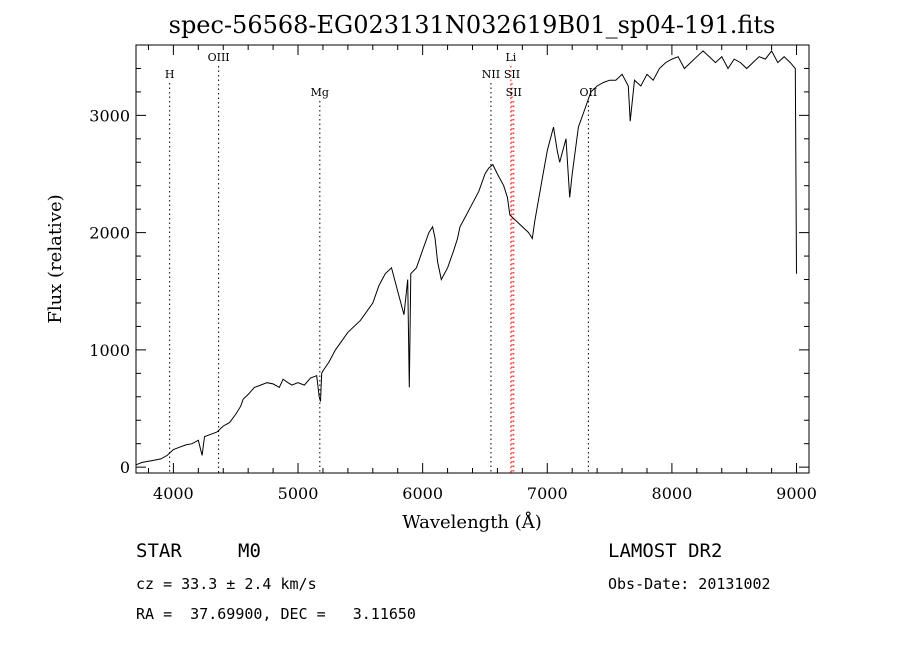  Describe the element at coordinates (298, 493) in the screenshot. I see `x-tick-label: 5000` at that location.